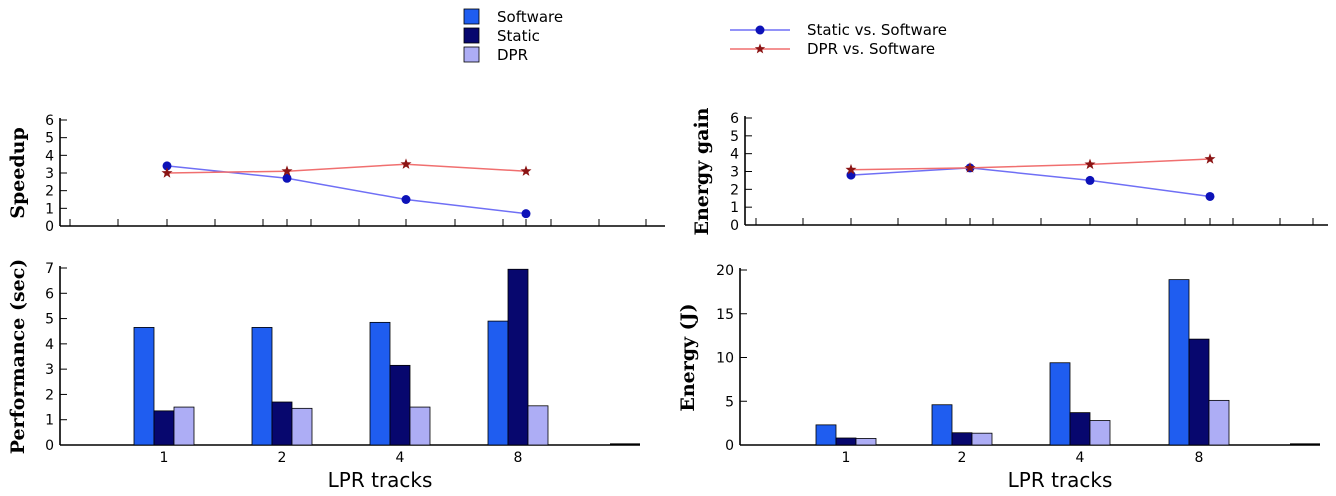 The width and height of the screenshot is (1336, 496). I want to click on legend-marker-dpr-vs-software, so click(760, 48).